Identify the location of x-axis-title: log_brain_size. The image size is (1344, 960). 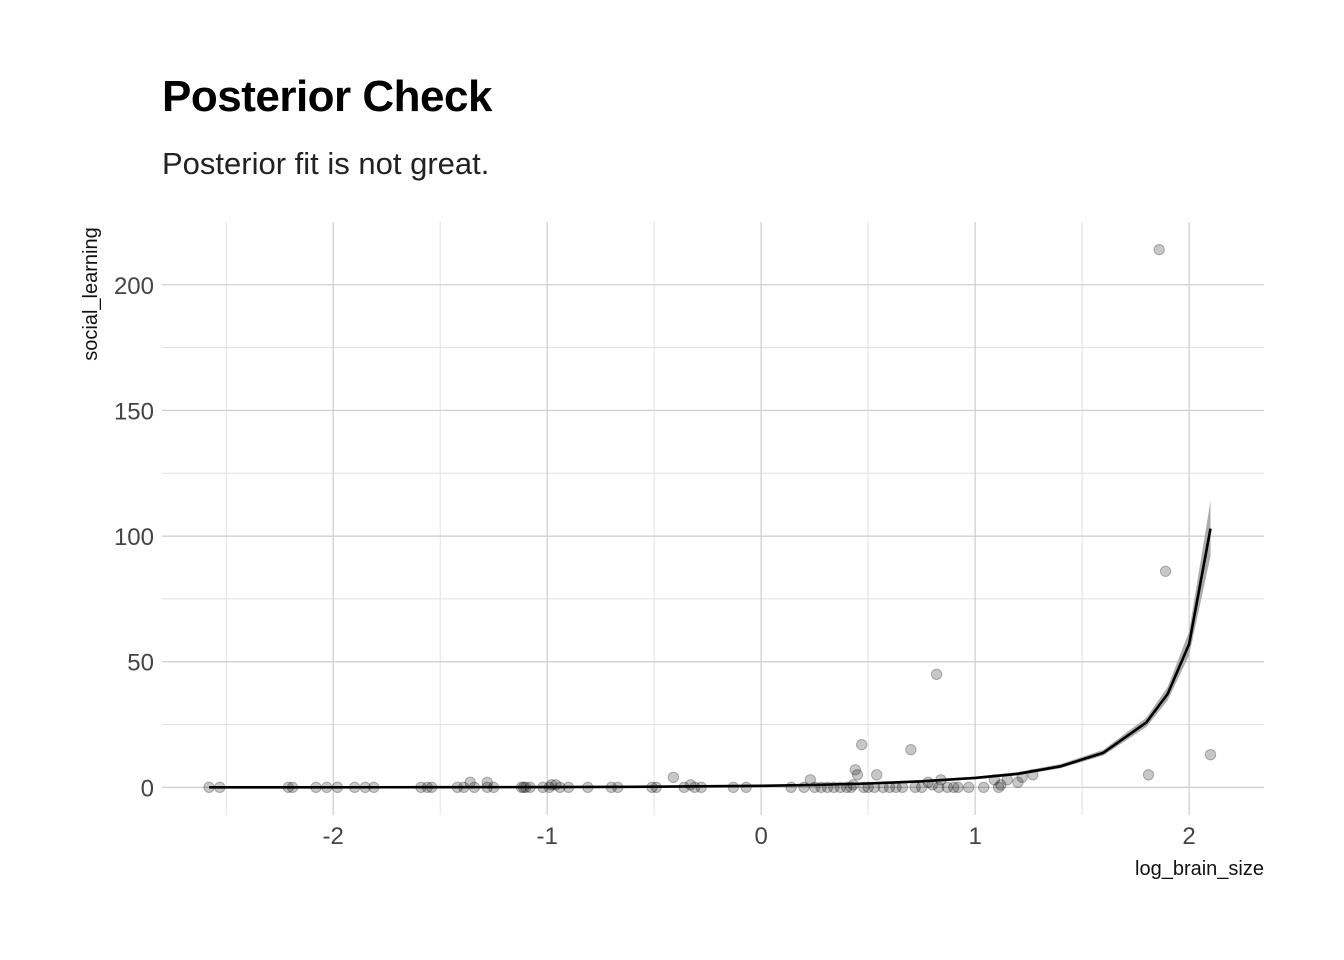
(1199, 869).